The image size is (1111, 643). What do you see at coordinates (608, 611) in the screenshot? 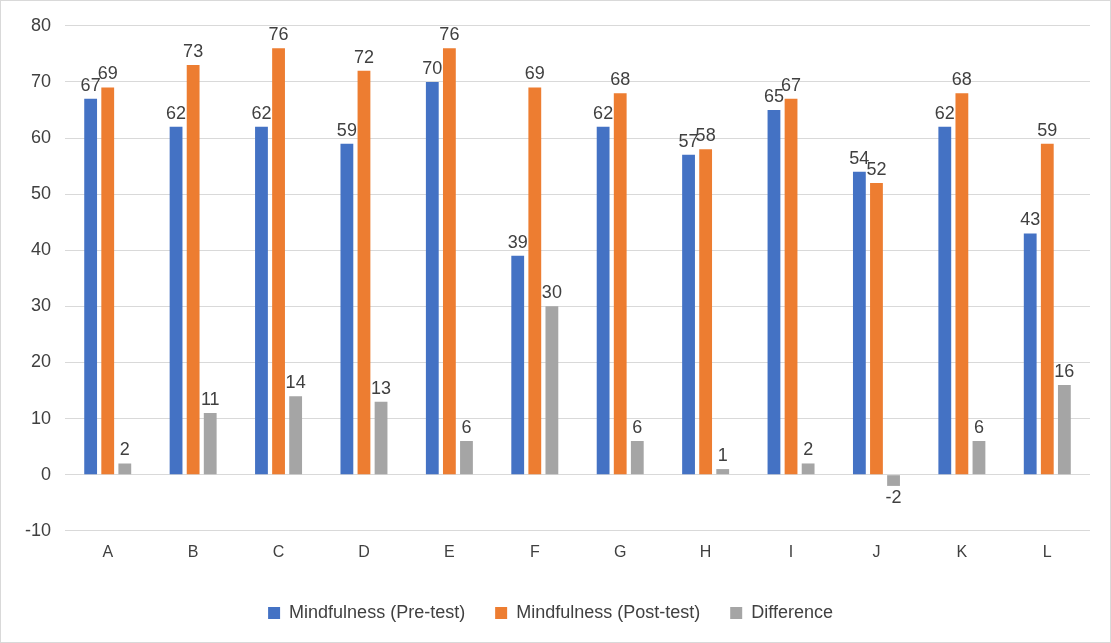
I see `legend-label: Mindfulness (Post-test)` at bounding box center [608, 611].